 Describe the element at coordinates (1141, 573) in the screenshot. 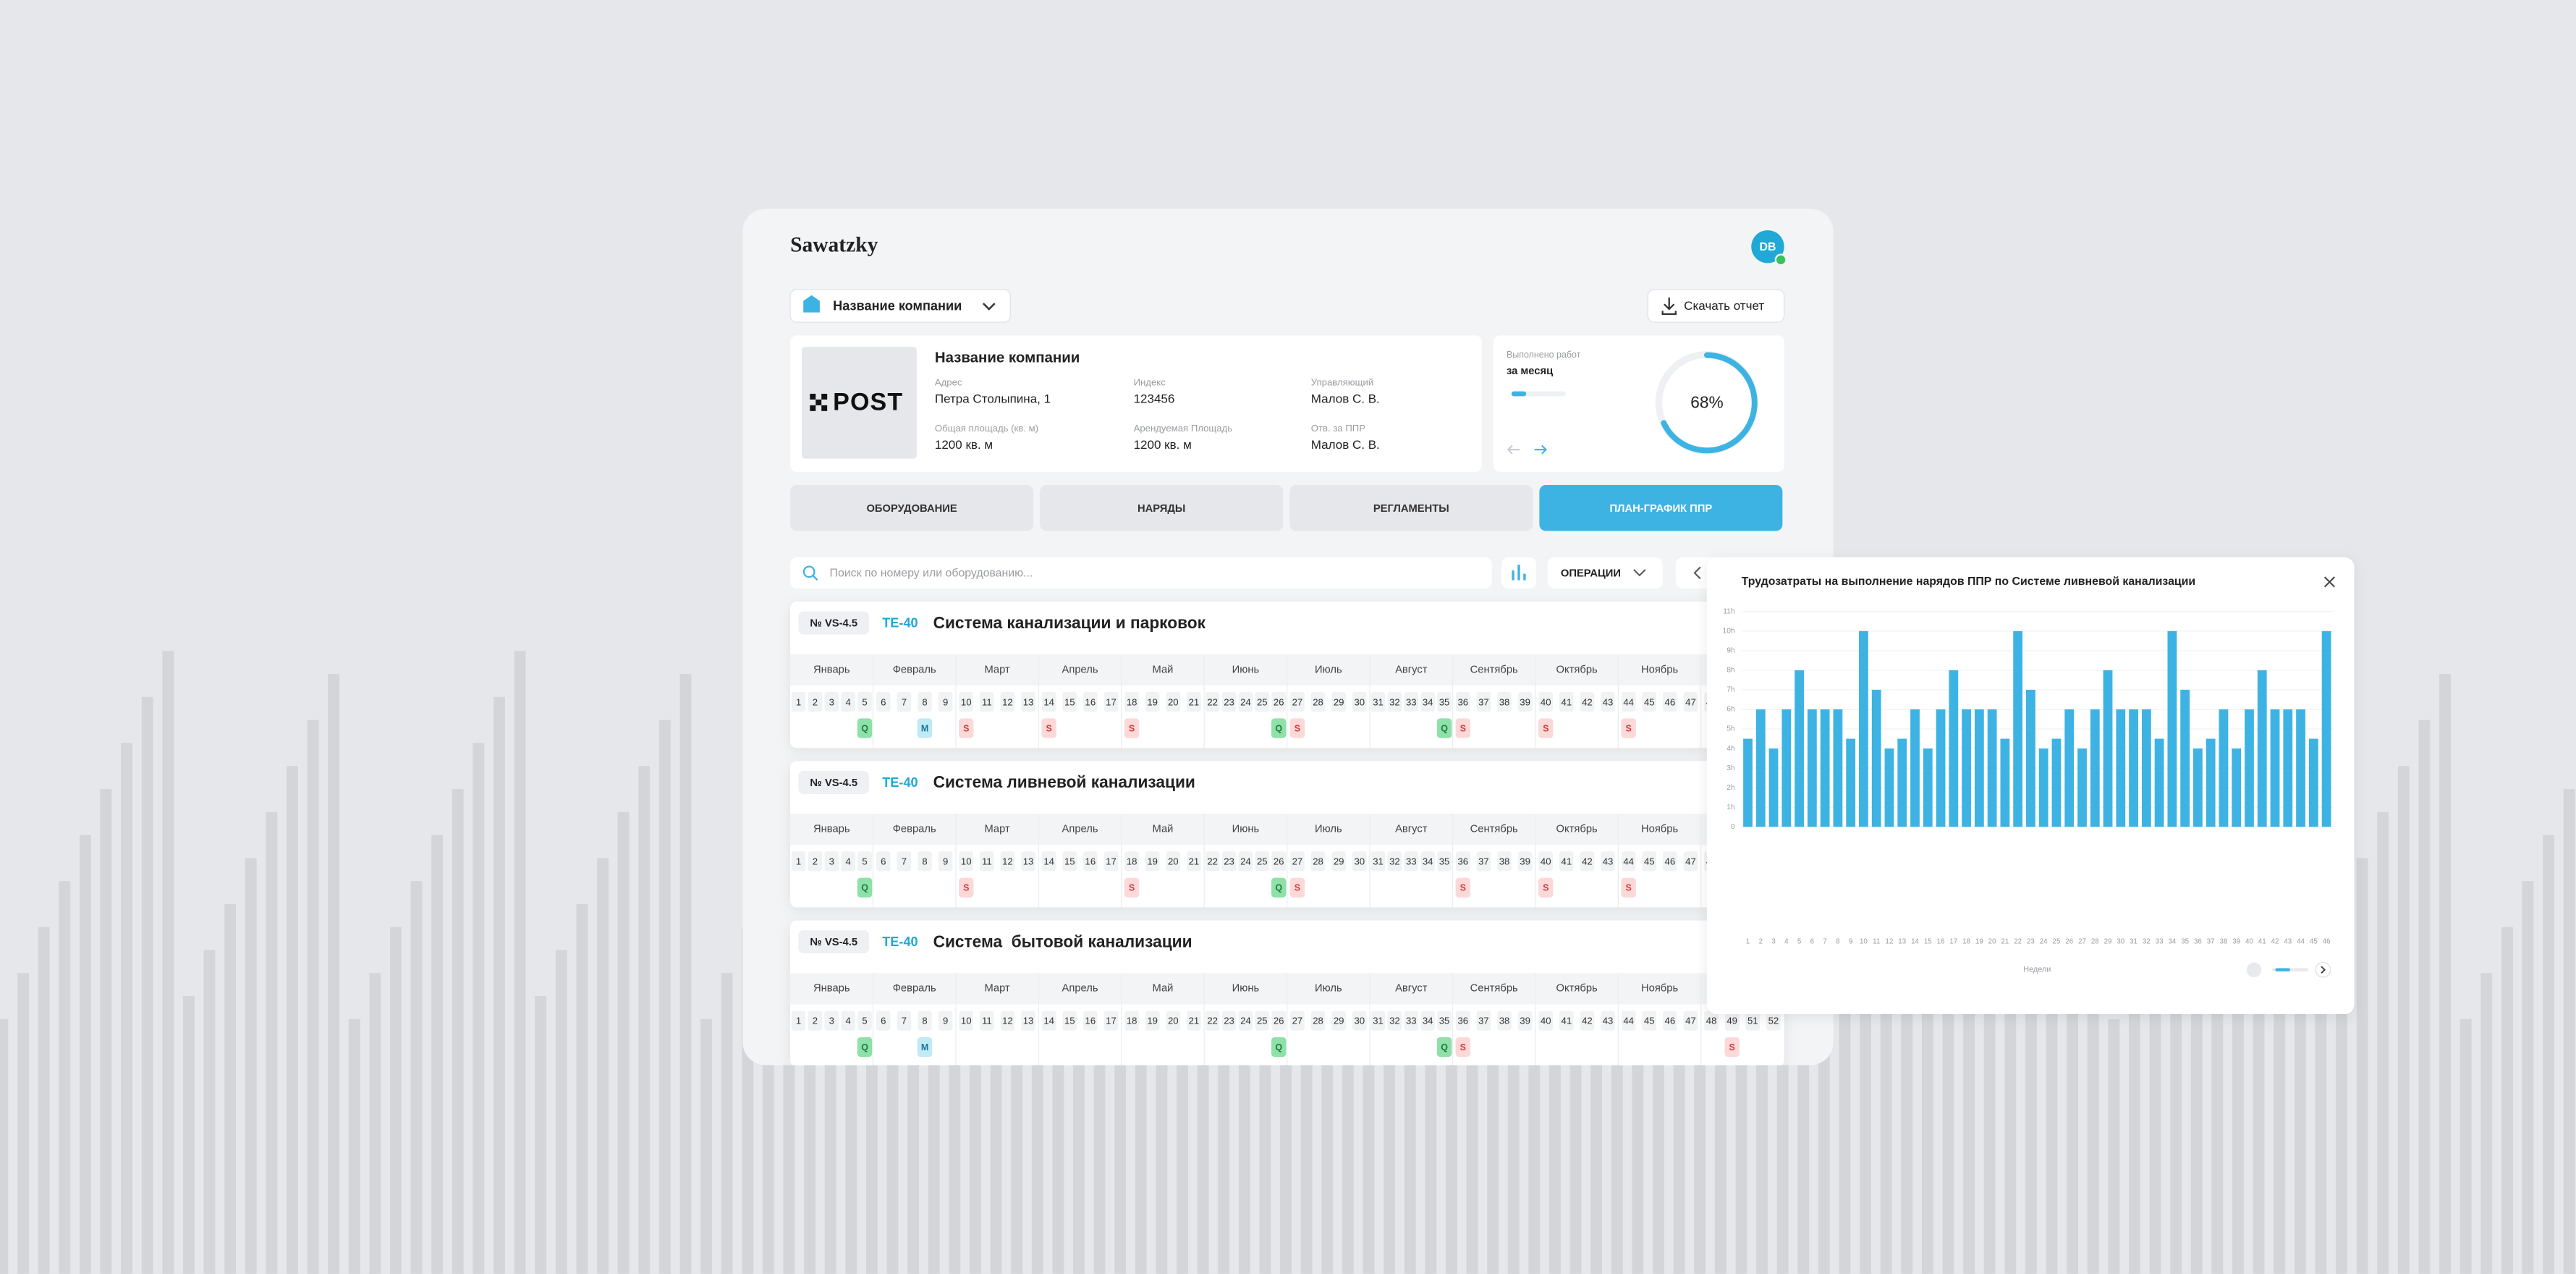

I see `search-box` at that location.